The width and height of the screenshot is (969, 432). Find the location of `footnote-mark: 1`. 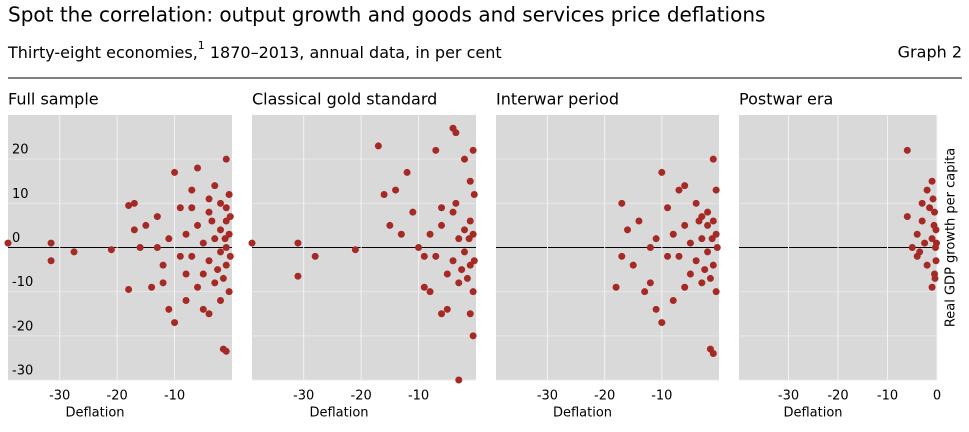

footnote-mark: 1 is located at coordinates (201, 45).